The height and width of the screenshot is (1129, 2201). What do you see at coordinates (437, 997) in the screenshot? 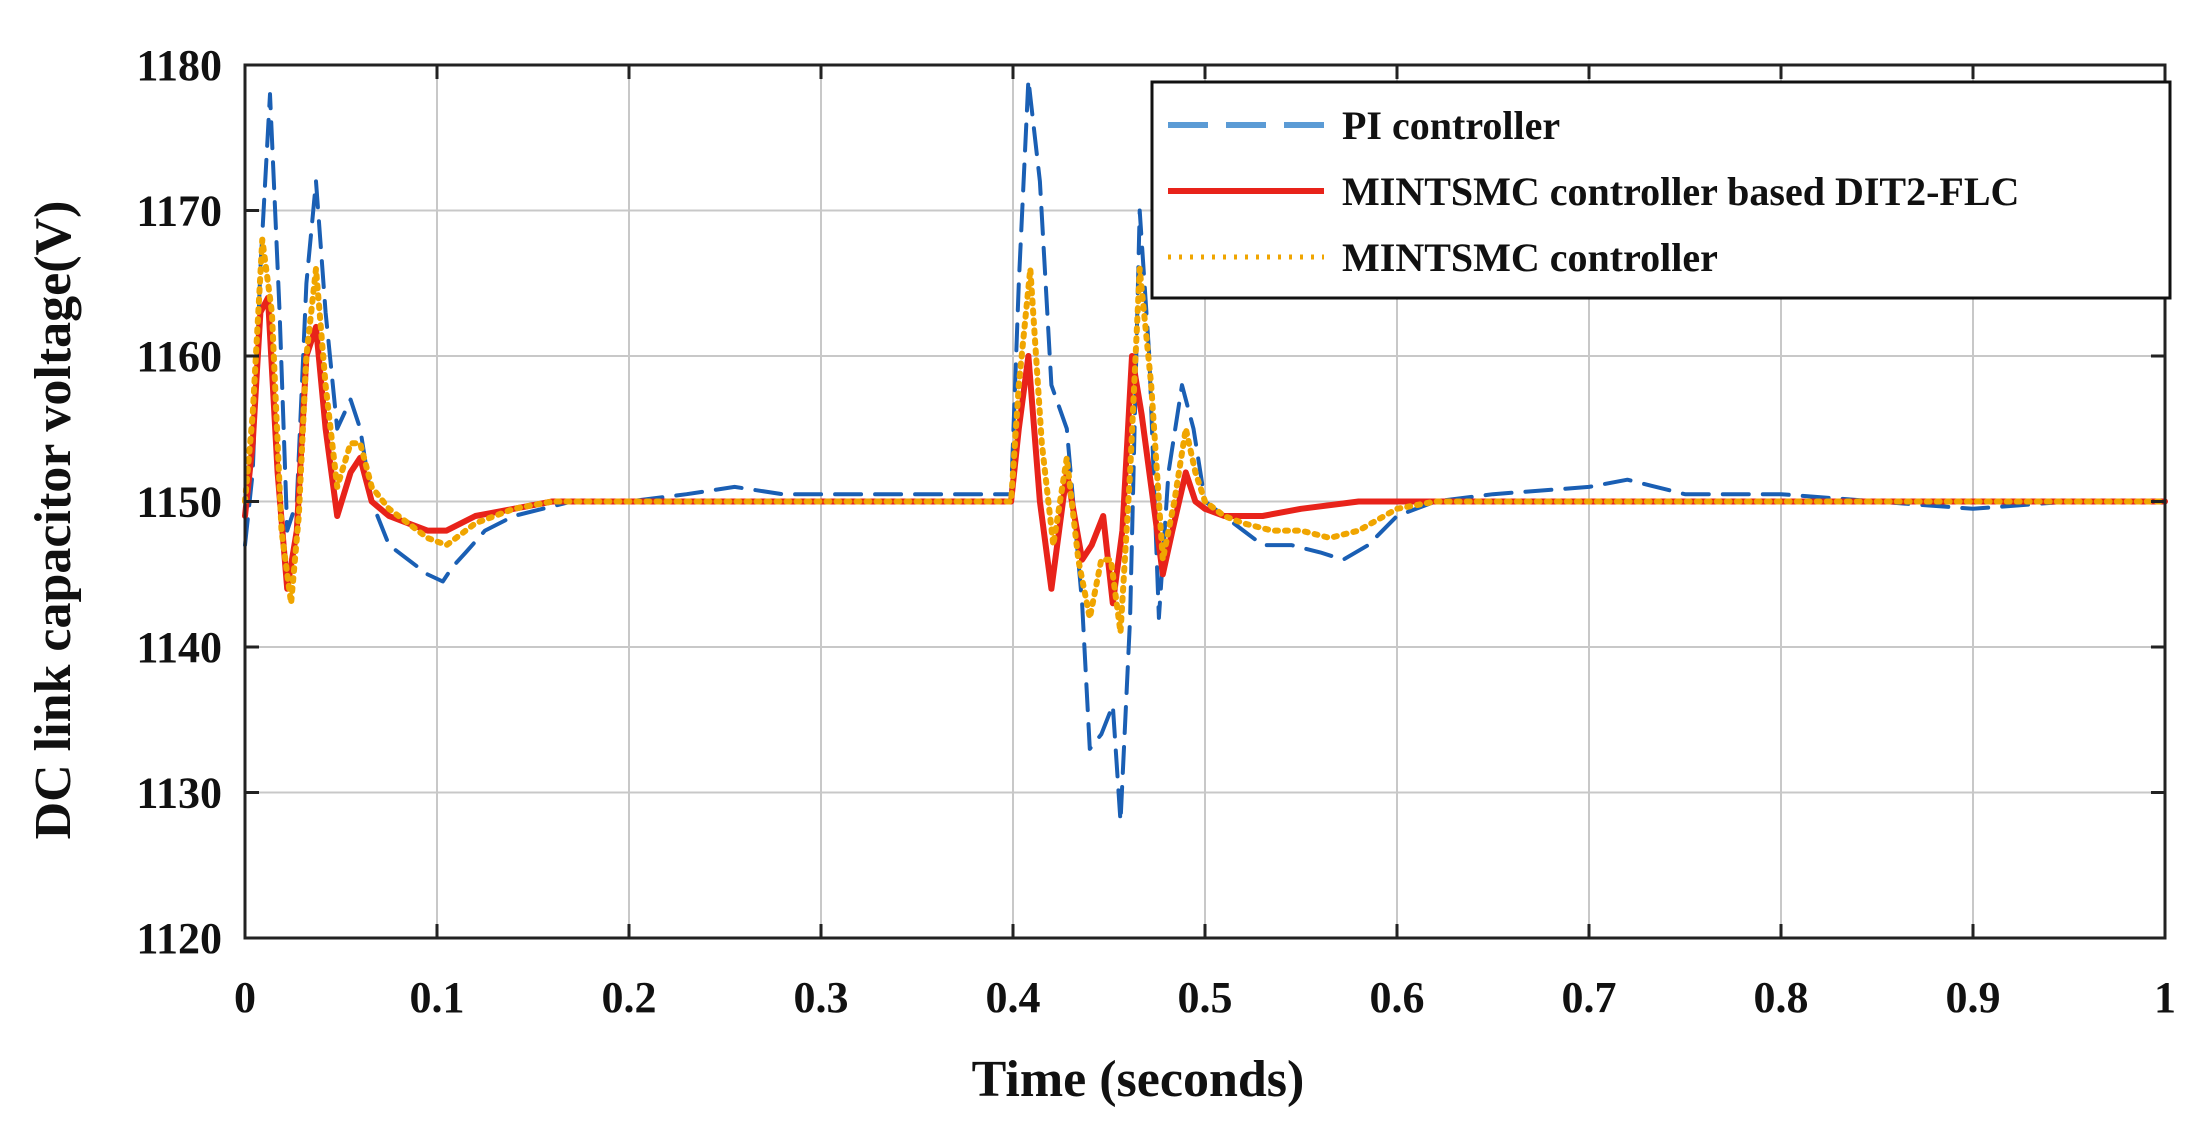
I see `x-tick-label: 0.1` at bounding box center [437, 997].